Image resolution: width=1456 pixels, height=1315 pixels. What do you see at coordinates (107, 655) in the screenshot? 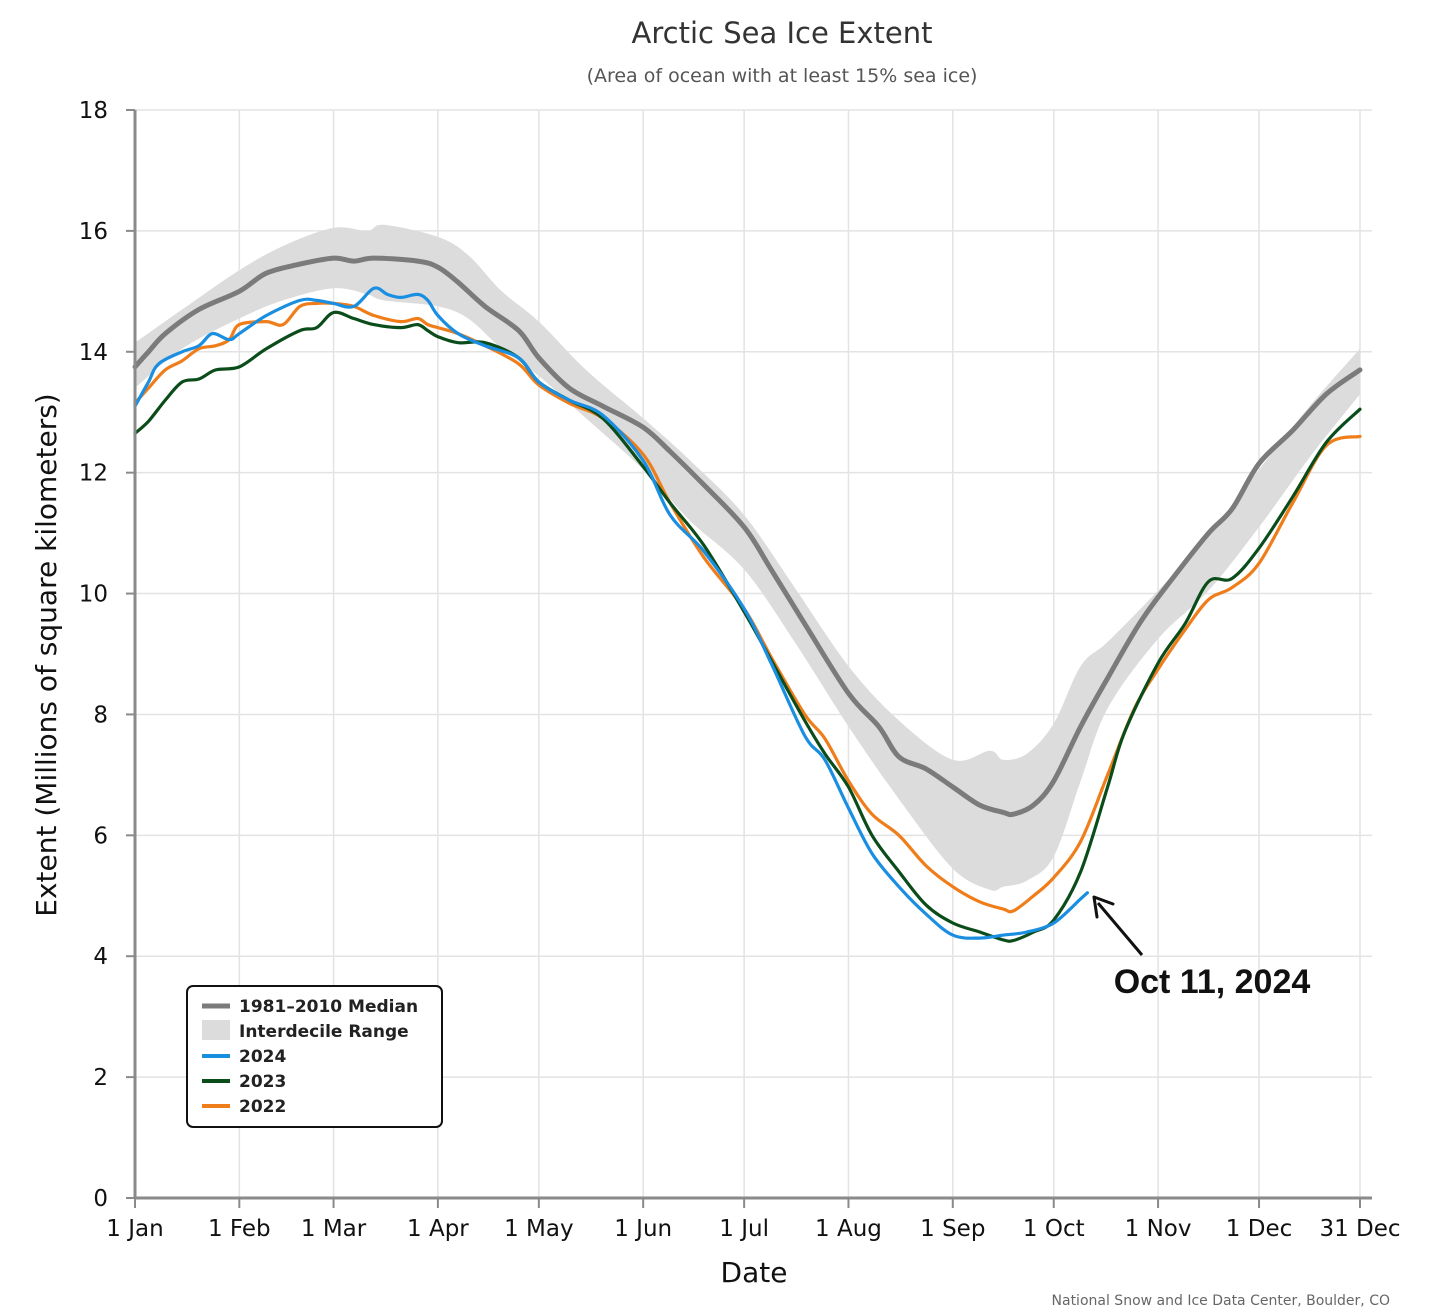
I see `y-tick-labels: 0 2 4 6 8 10 12 14 16 18` at bounding box center [107, 655].